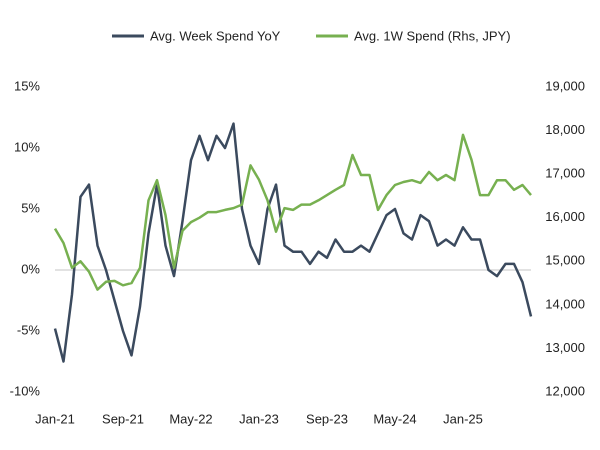 The width and height of the screenshot is (600, 450). I want to click on y-tick-label: 10%, so click(27, 146).